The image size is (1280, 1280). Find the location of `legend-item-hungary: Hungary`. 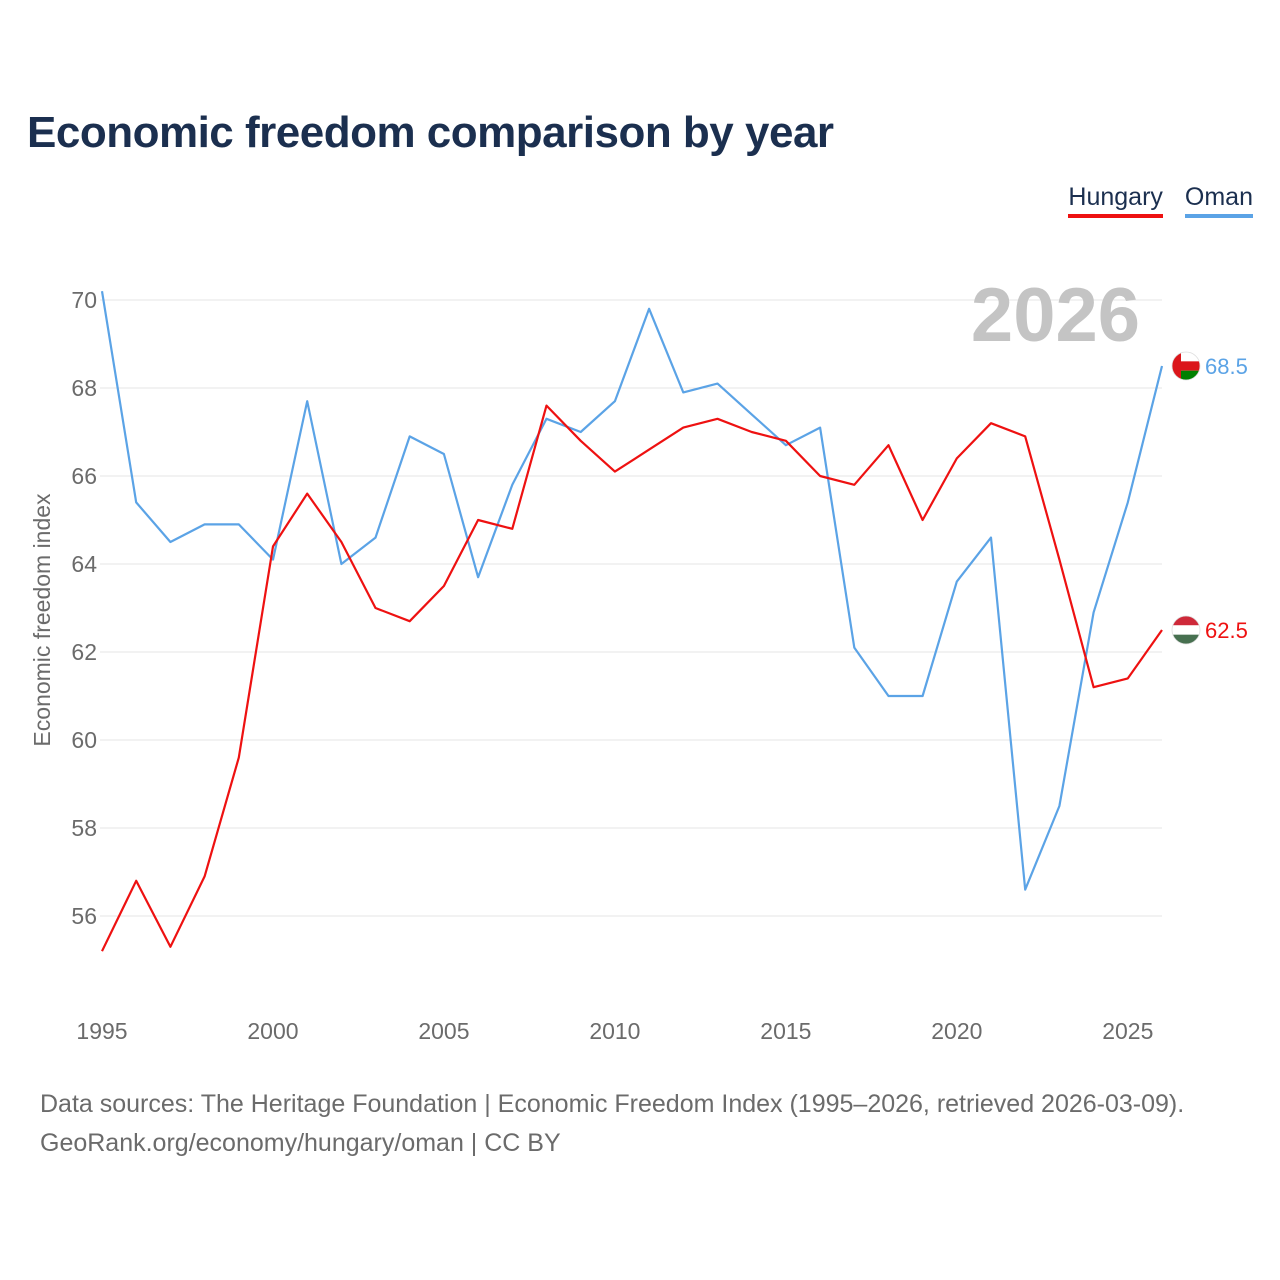

legend-item-hungary: Hungary is located at coordinates (1115, 200).